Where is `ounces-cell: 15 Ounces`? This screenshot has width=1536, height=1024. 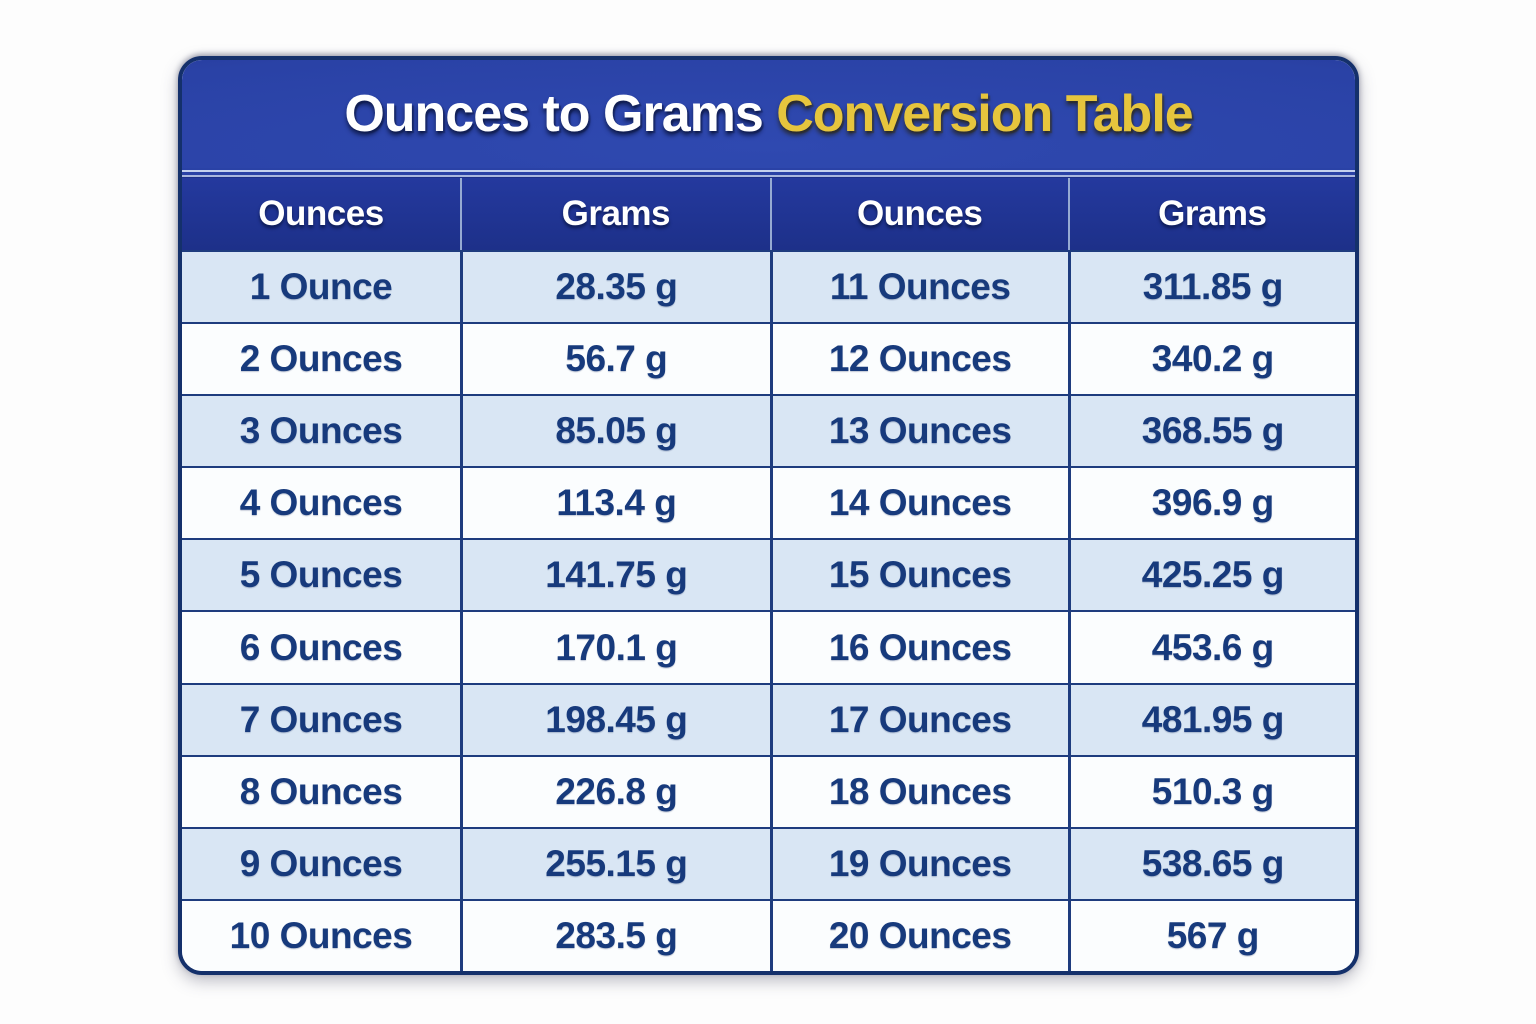 ounces-cell: 15 Ounces is located at coordinates (918, 575).